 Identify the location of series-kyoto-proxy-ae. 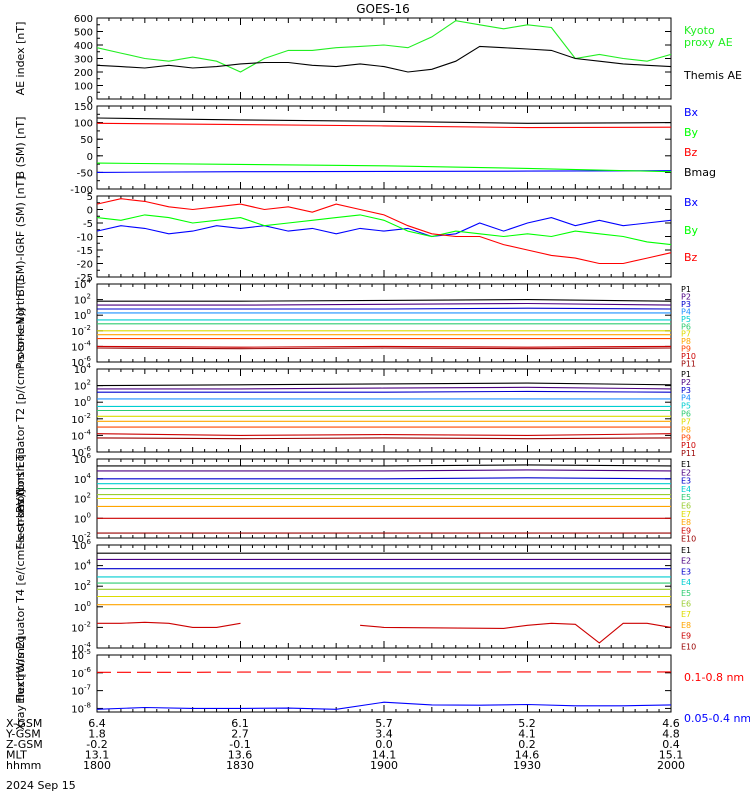
(384, 46).